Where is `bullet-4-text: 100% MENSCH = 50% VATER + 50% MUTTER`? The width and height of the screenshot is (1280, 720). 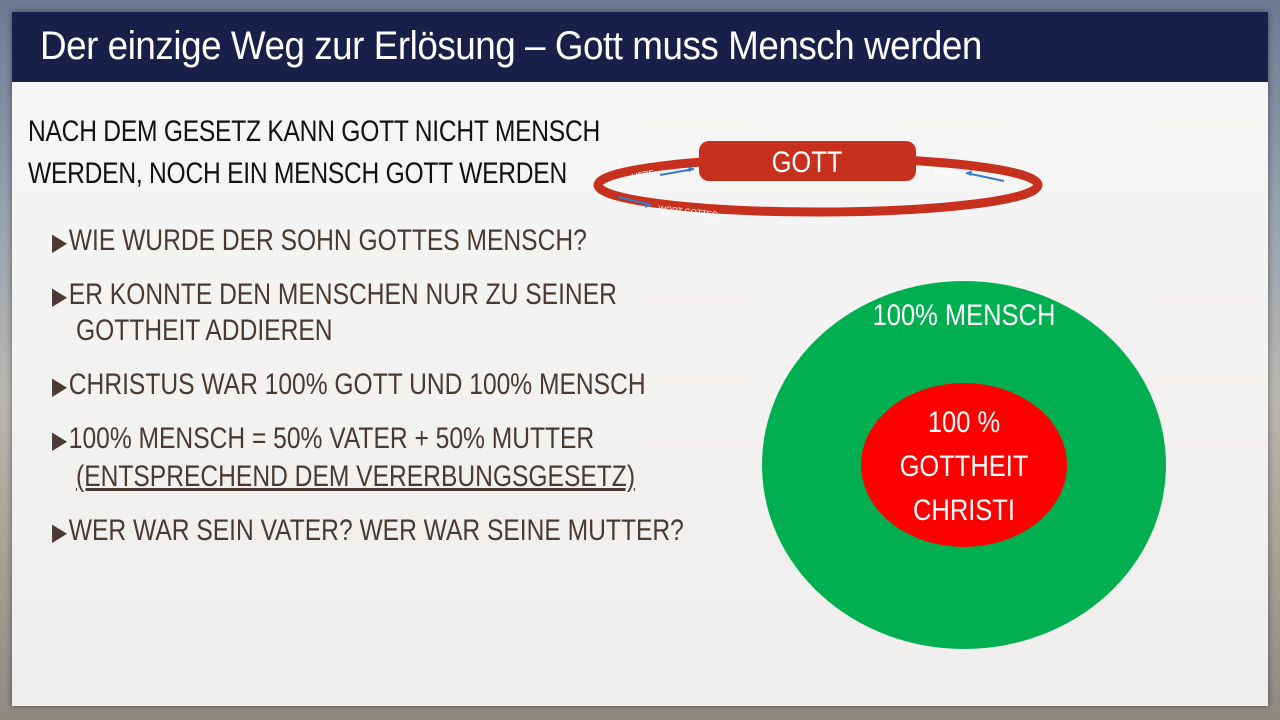
bullet-4-text: 100% MENSCH = 50% VATER + 50% MUTTER is located at coordinates (331, 438).